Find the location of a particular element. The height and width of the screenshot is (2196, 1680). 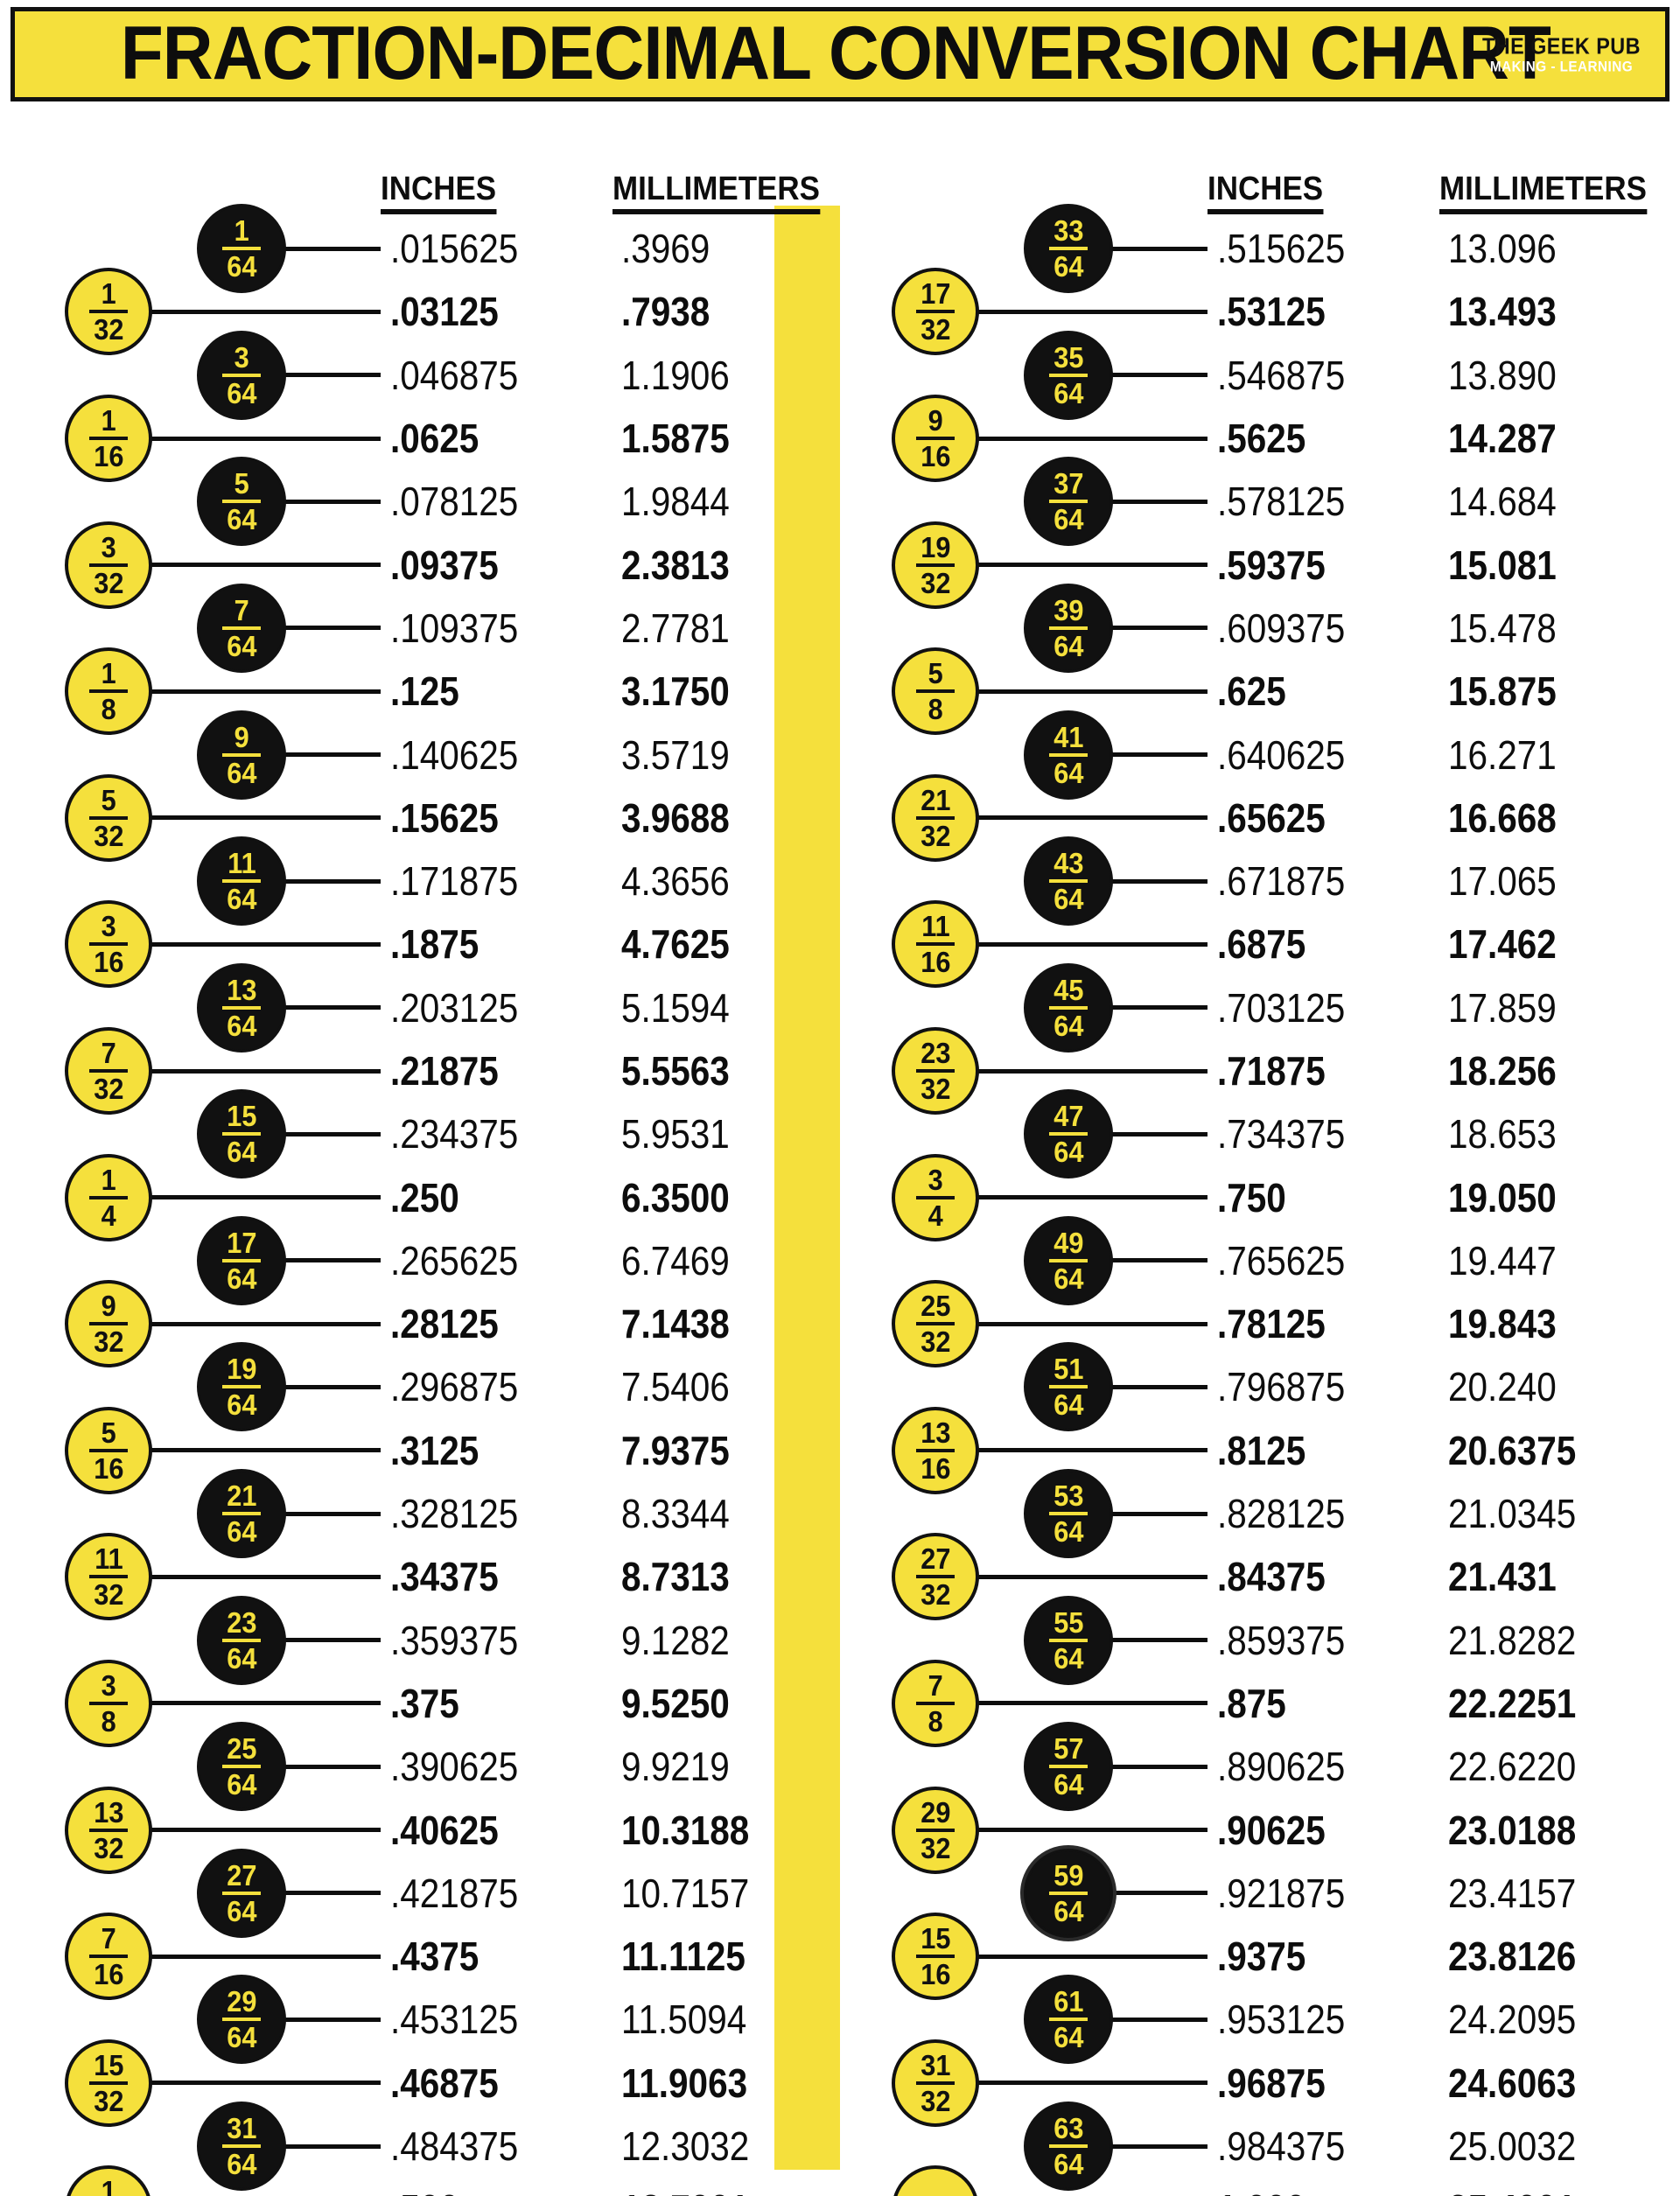

millimeters-value: 20.6375 is located at coordinates (1512, 1450).